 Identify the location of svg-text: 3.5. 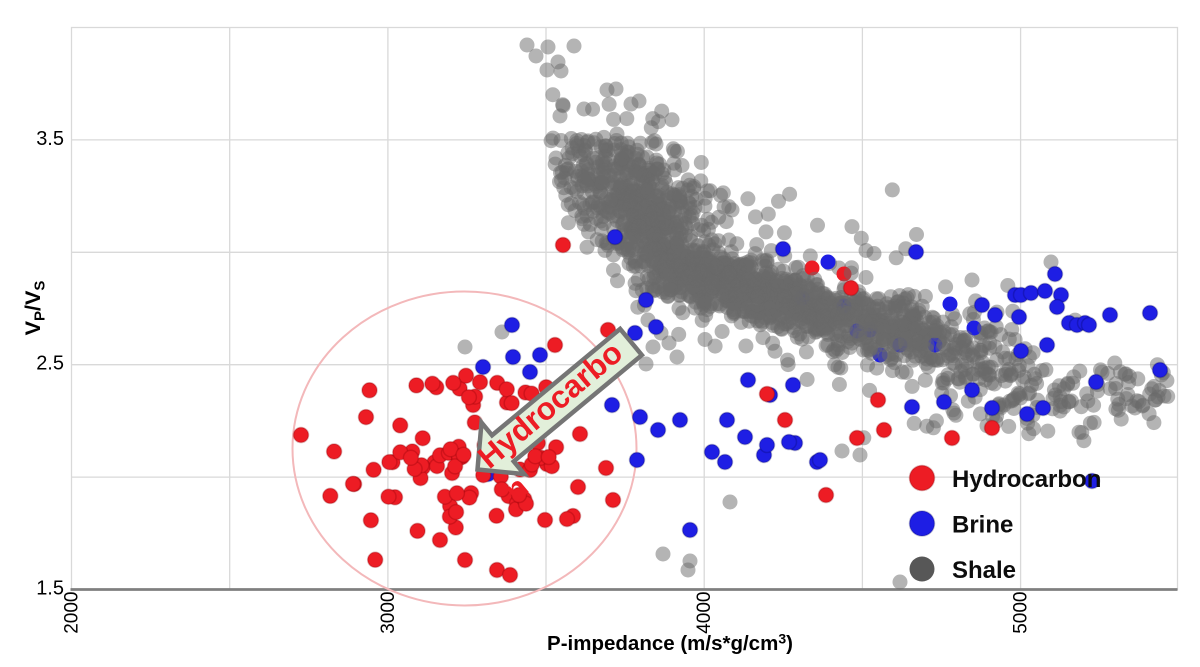
(50, 139).